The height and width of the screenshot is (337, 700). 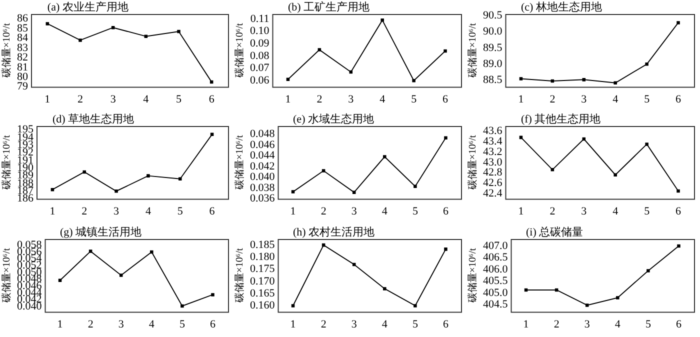 What do you see at coordinates (561, 7) in the screenshot?
I see `chart-title: (c) 林地生态用地` at bounding box center [561, 7].